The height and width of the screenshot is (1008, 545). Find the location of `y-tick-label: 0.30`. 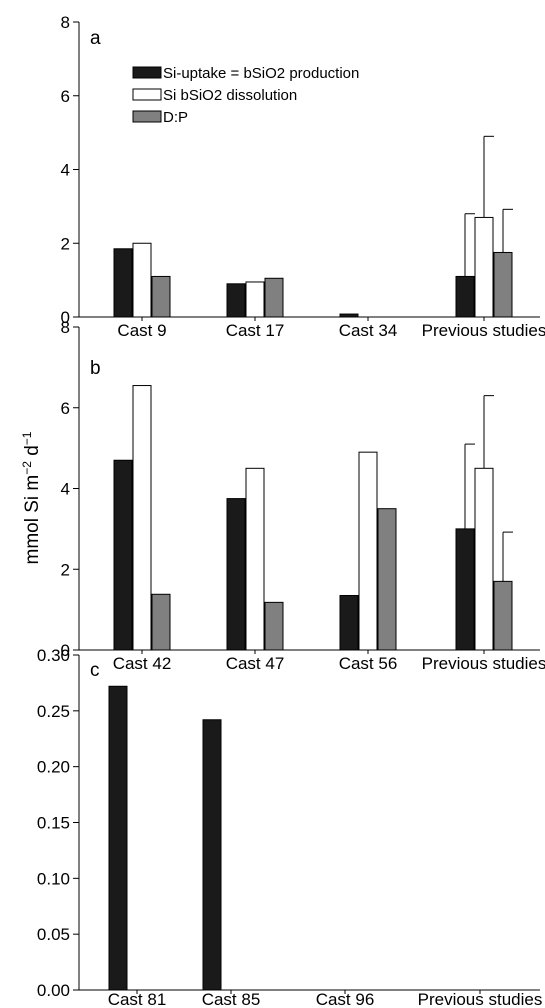

y-tick-label: 0.30 is located at coordinates (53, 655).